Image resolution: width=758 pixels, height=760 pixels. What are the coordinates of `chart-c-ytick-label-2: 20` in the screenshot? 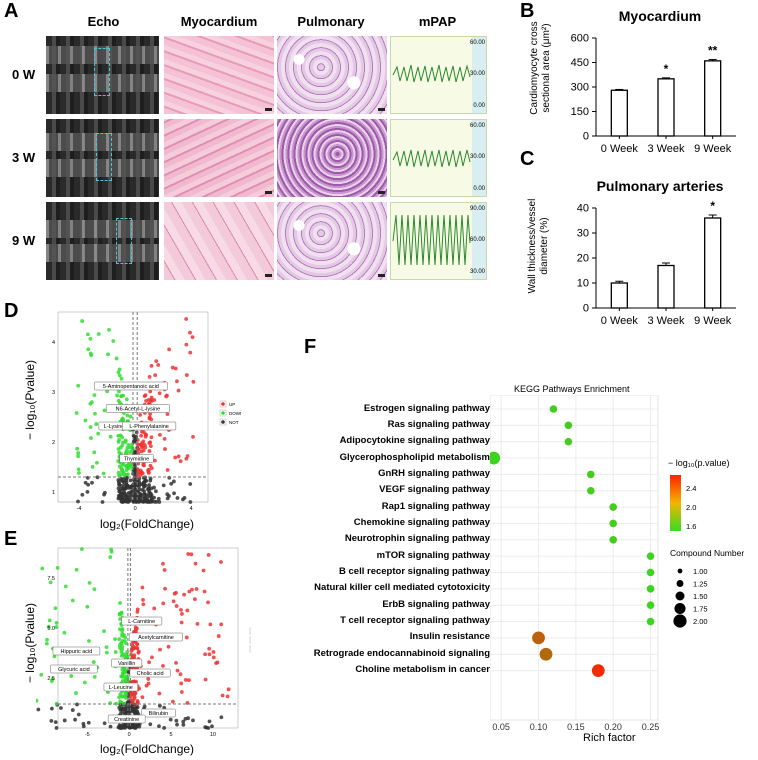 It's located at (583, 259).